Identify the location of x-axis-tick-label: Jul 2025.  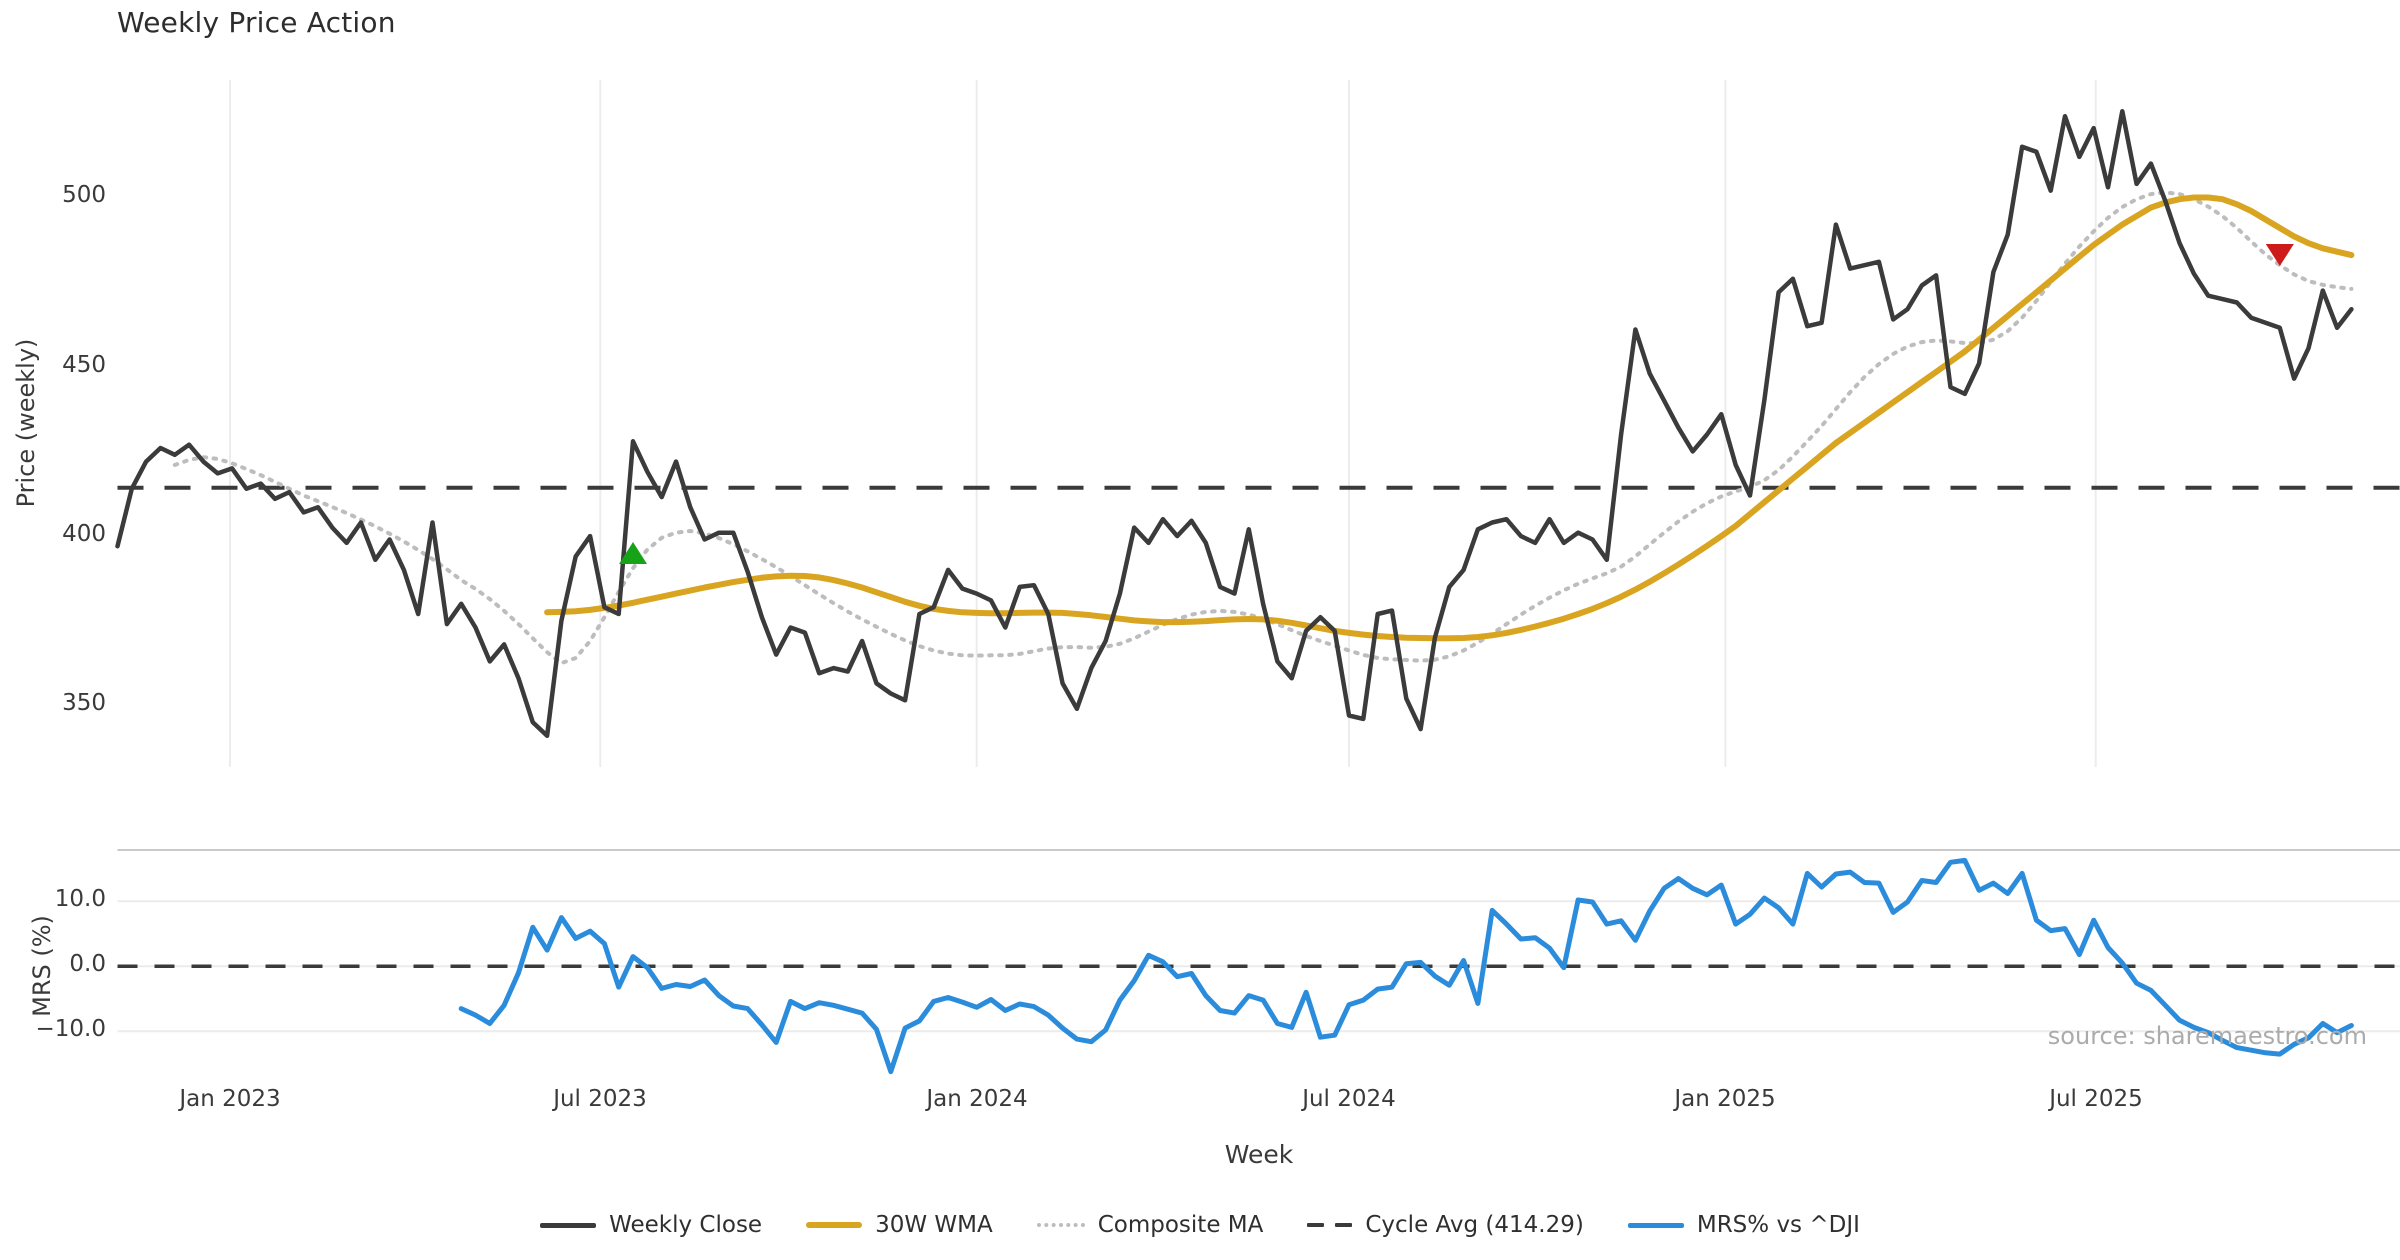
(2096, 1099).